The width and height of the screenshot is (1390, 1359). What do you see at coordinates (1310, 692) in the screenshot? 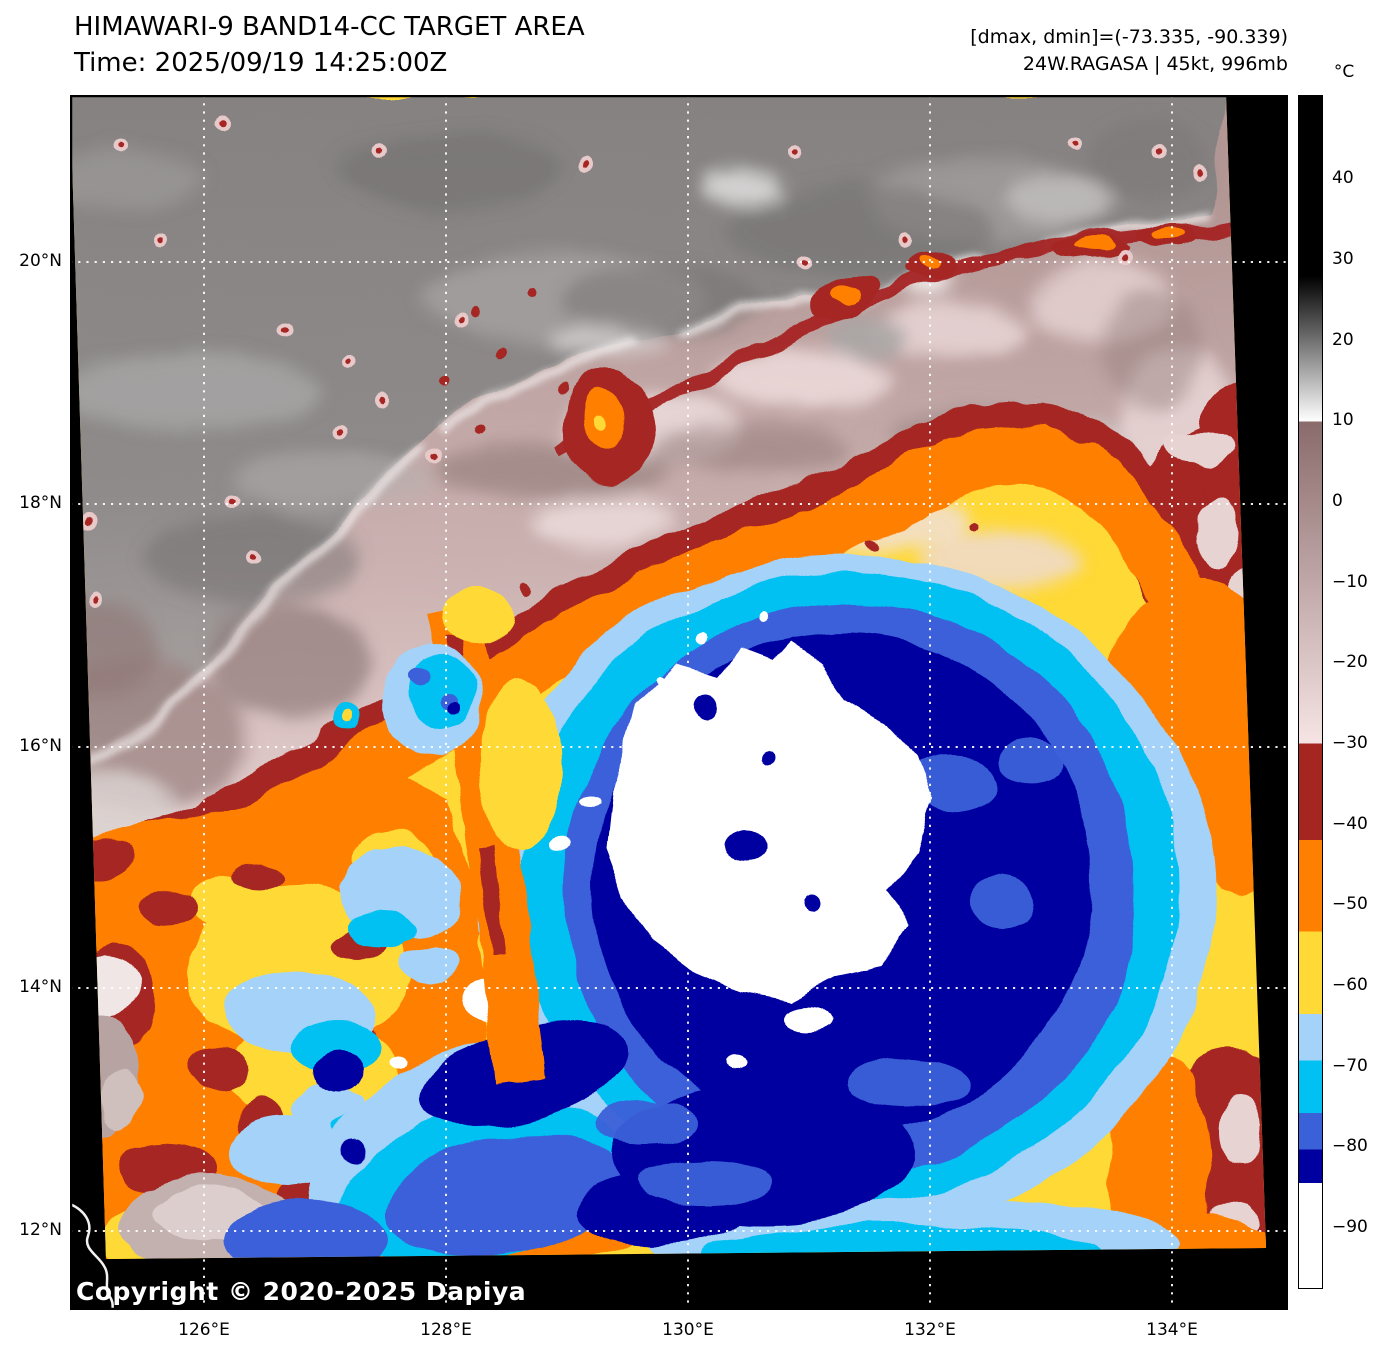
I see `temperature-colorbar` at bounding box center [1310, 692].